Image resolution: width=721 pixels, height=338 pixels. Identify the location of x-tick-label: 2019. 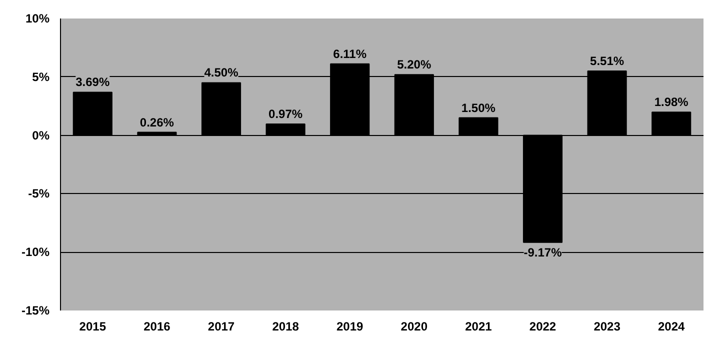
(350, 327).